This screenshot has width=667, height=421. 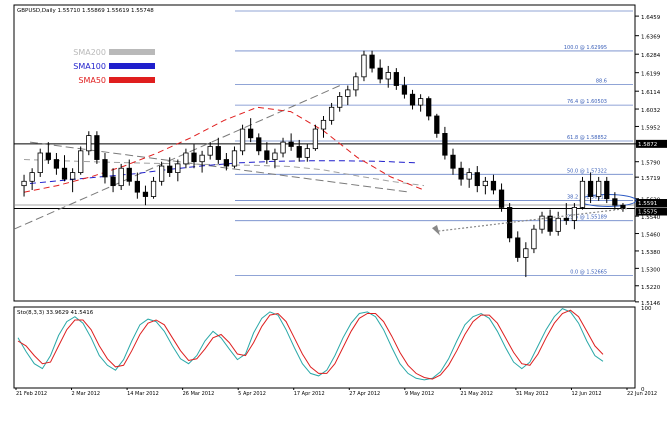 I want to click on oscillator-y-label: 100, so click(x=646, y=309).